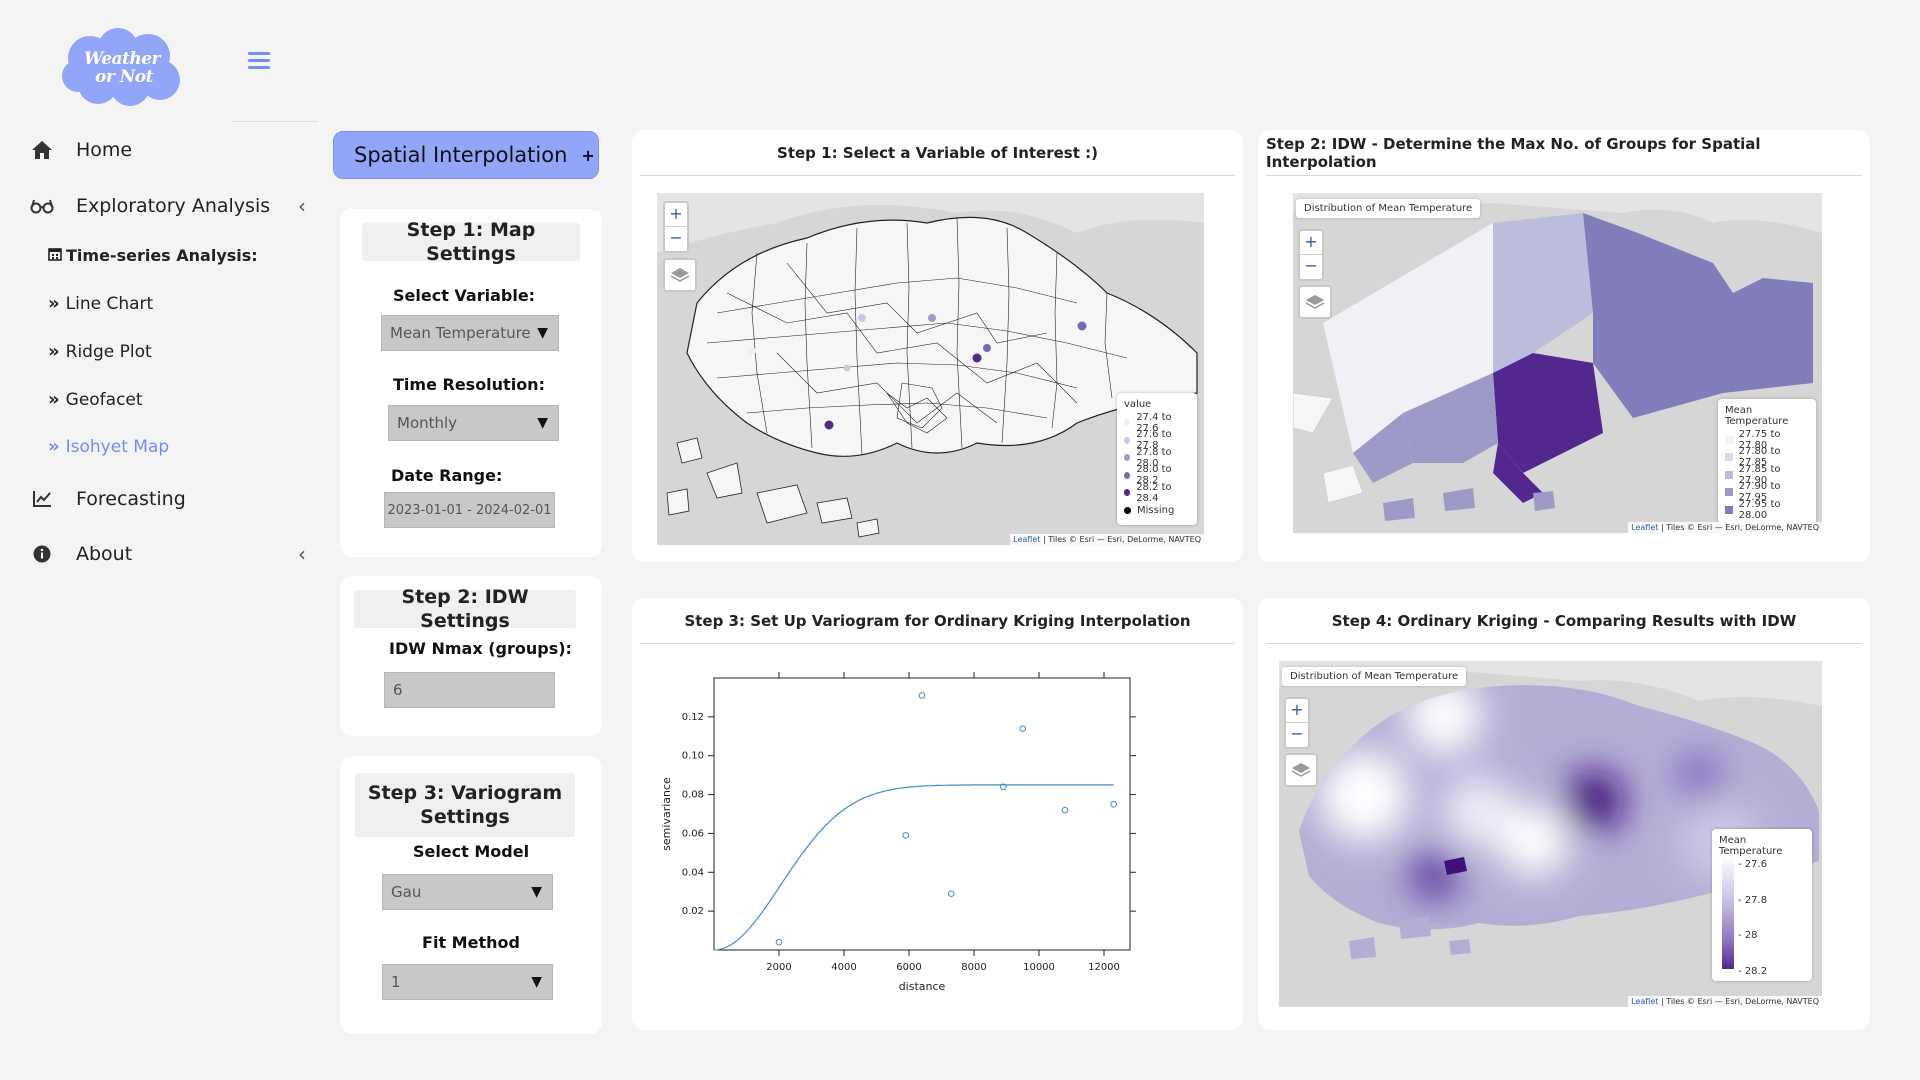 This screenshot has height=1080, width=1920. What do you see at coordinates (1767, 510) in the screenshot?
I see `legend-row: 27.95 to 28.00` at bounding box center [1767, 510].